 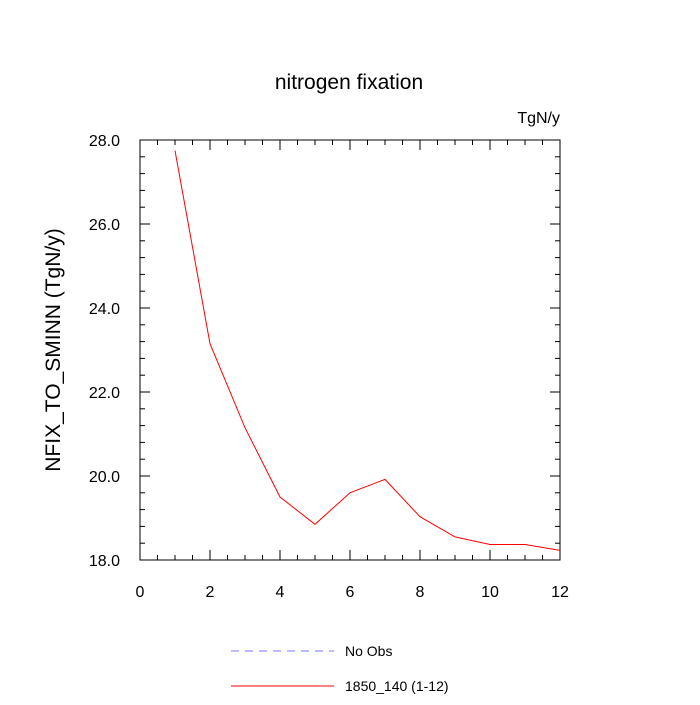 What do you see at coordinates (104, 561) in the screenshot?
I see `y-tick-label: 18.0` at bounding box center [104, 561].